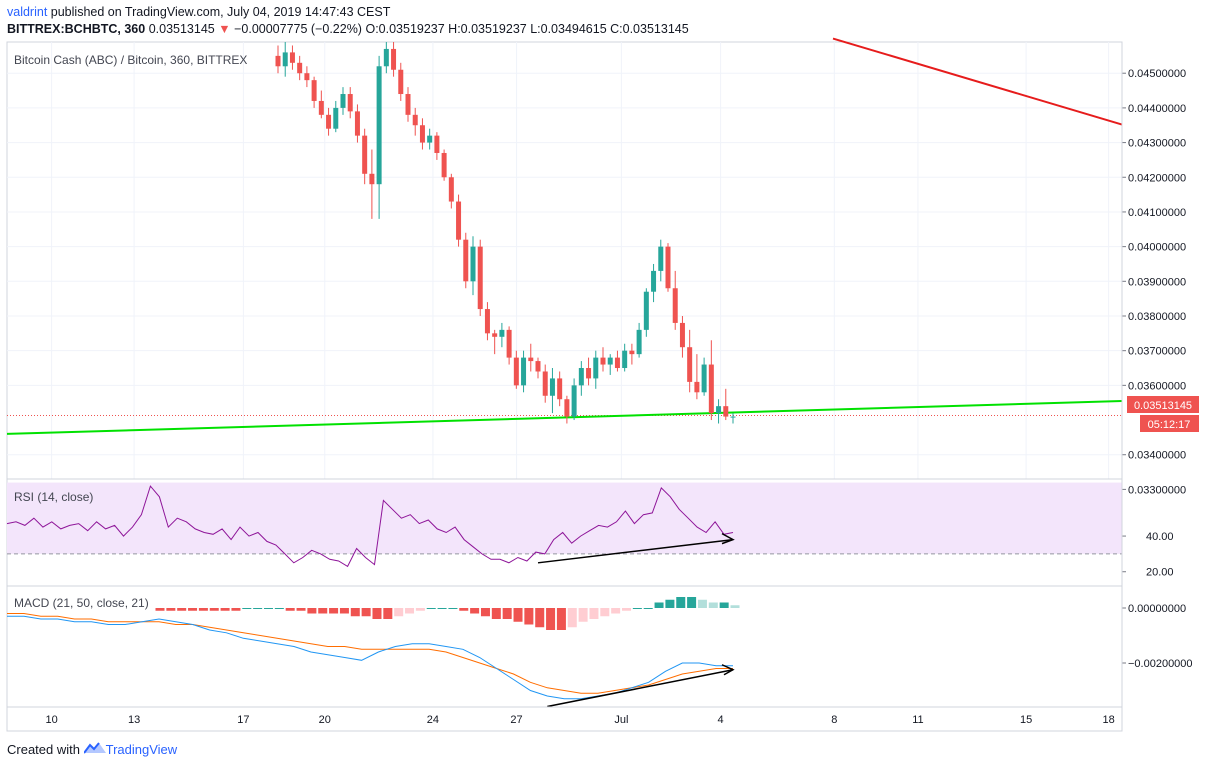  Describe the element at coordinates (516, 720) in the screenshot. I see `time-tick-label: 27` at that location.